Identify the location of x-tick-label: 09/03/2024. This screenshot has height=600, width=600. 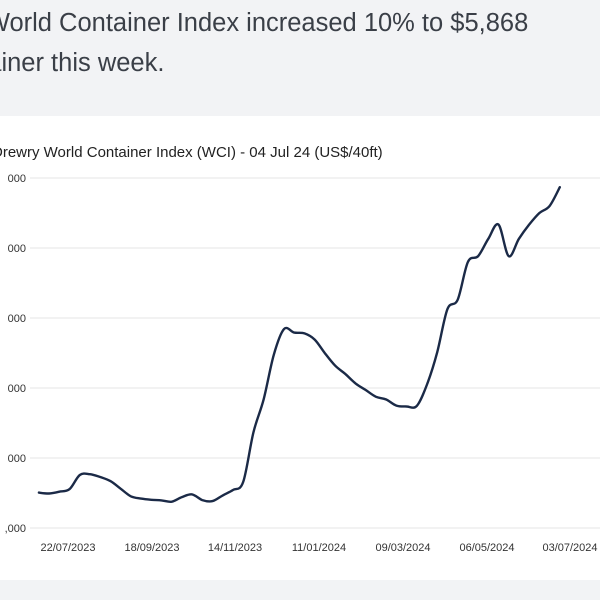
(402, 548).